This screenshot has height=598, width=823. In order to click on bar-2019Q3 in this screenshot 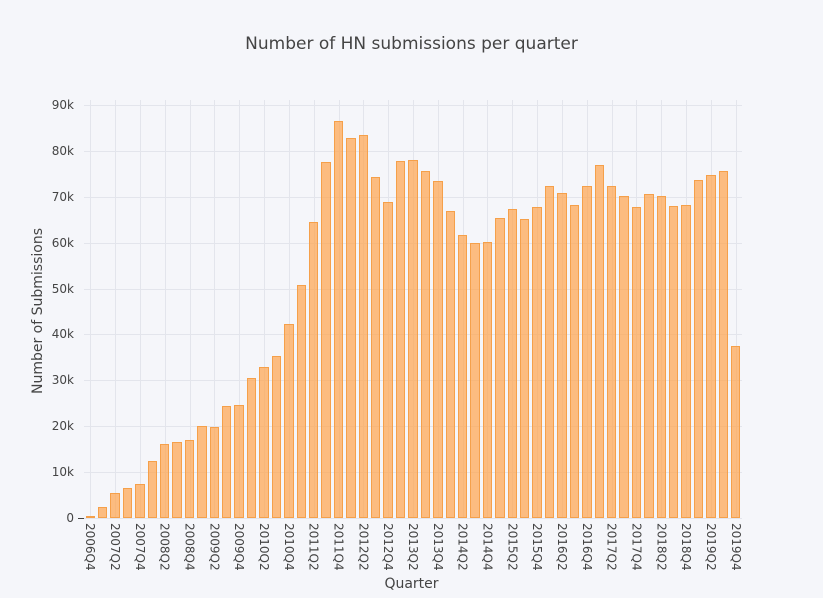, I will do `click(723, 344)`.